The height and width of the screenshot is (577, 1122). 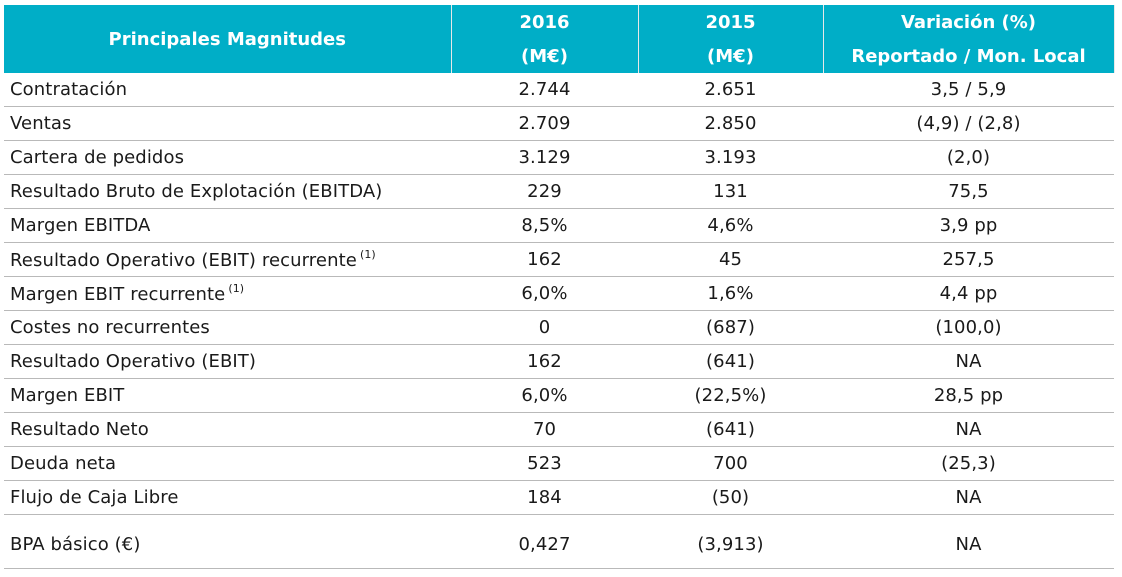 I want to click on row-label: Margen EBIT, so click(x=227, y=395).